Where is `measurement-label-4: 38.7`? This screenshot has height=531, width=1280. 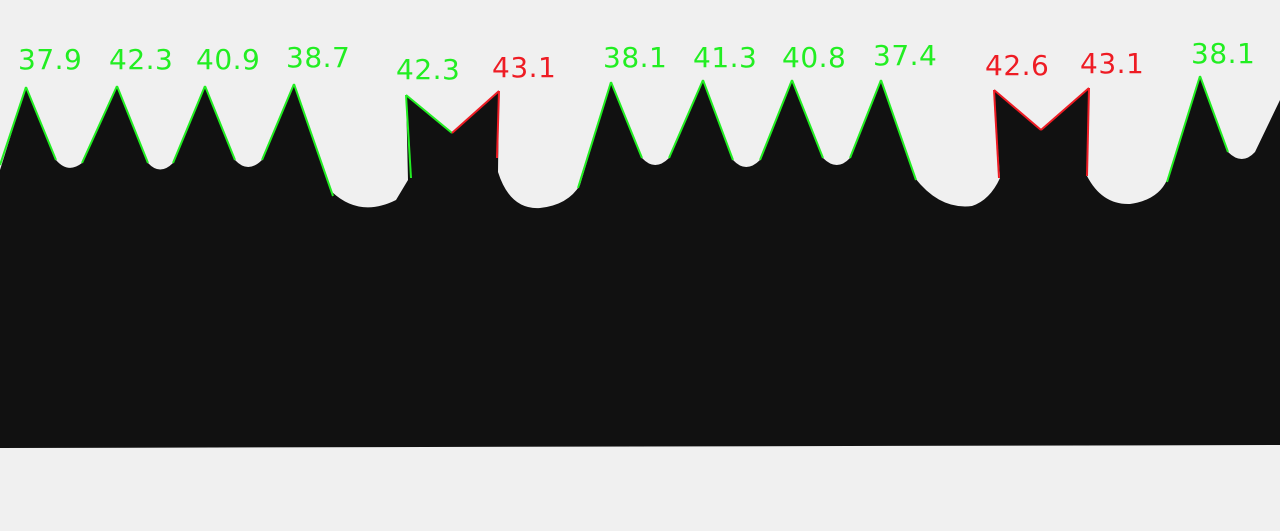
measurement-label-4: 38.7 is located at coordinates (318, 57).